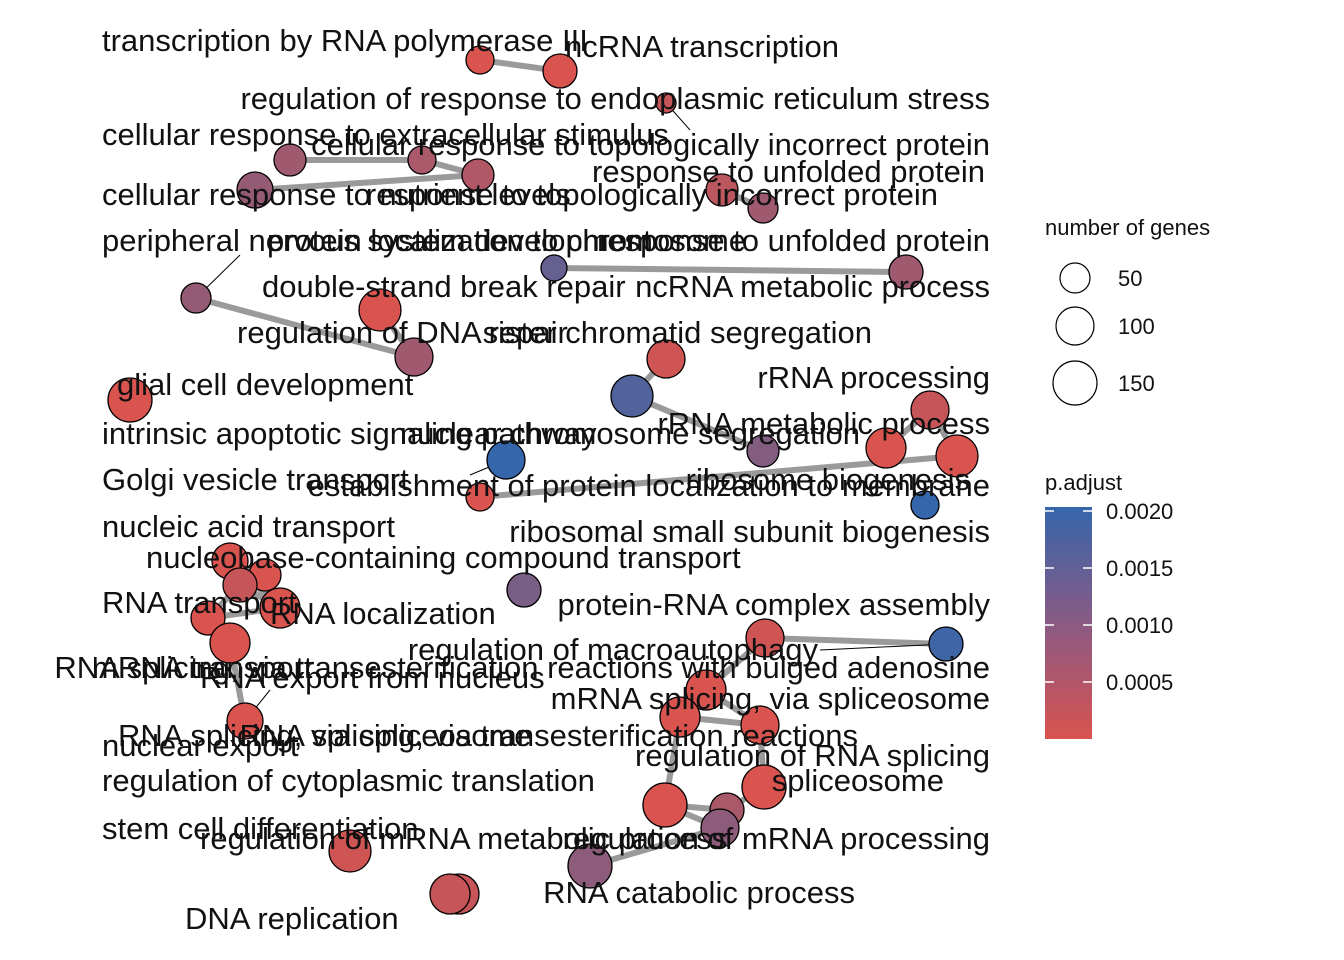  I want to click on node-label-27: protein-RNA complex assembly, so click(774, 604).